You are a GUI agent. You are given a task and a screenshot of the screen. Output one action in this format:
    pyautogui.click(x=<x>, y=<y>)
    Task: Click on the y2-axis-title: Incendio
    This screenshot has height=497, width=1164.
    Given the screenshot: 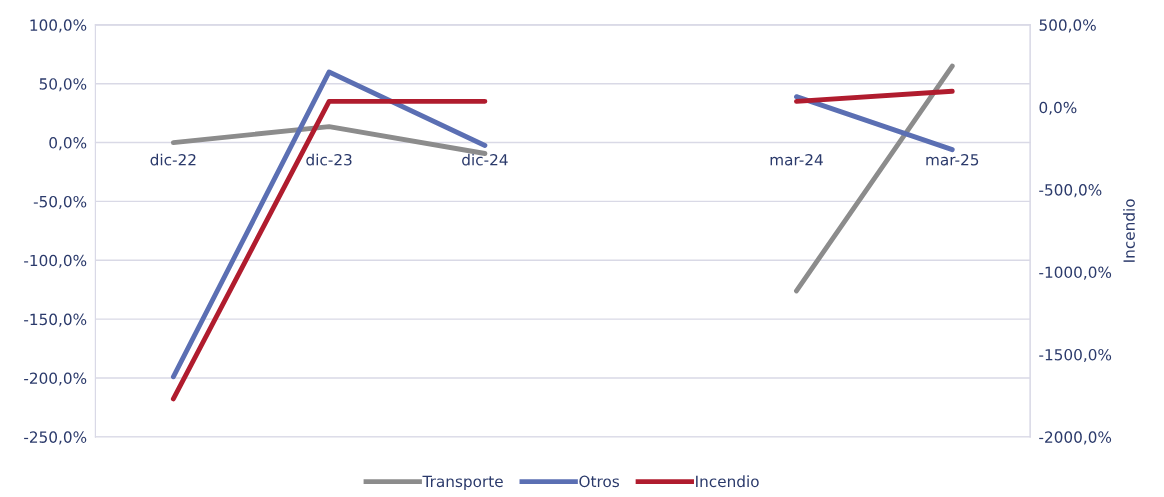 What is the action you would take?
    pyautogui.click(x=1129, y=230)
    